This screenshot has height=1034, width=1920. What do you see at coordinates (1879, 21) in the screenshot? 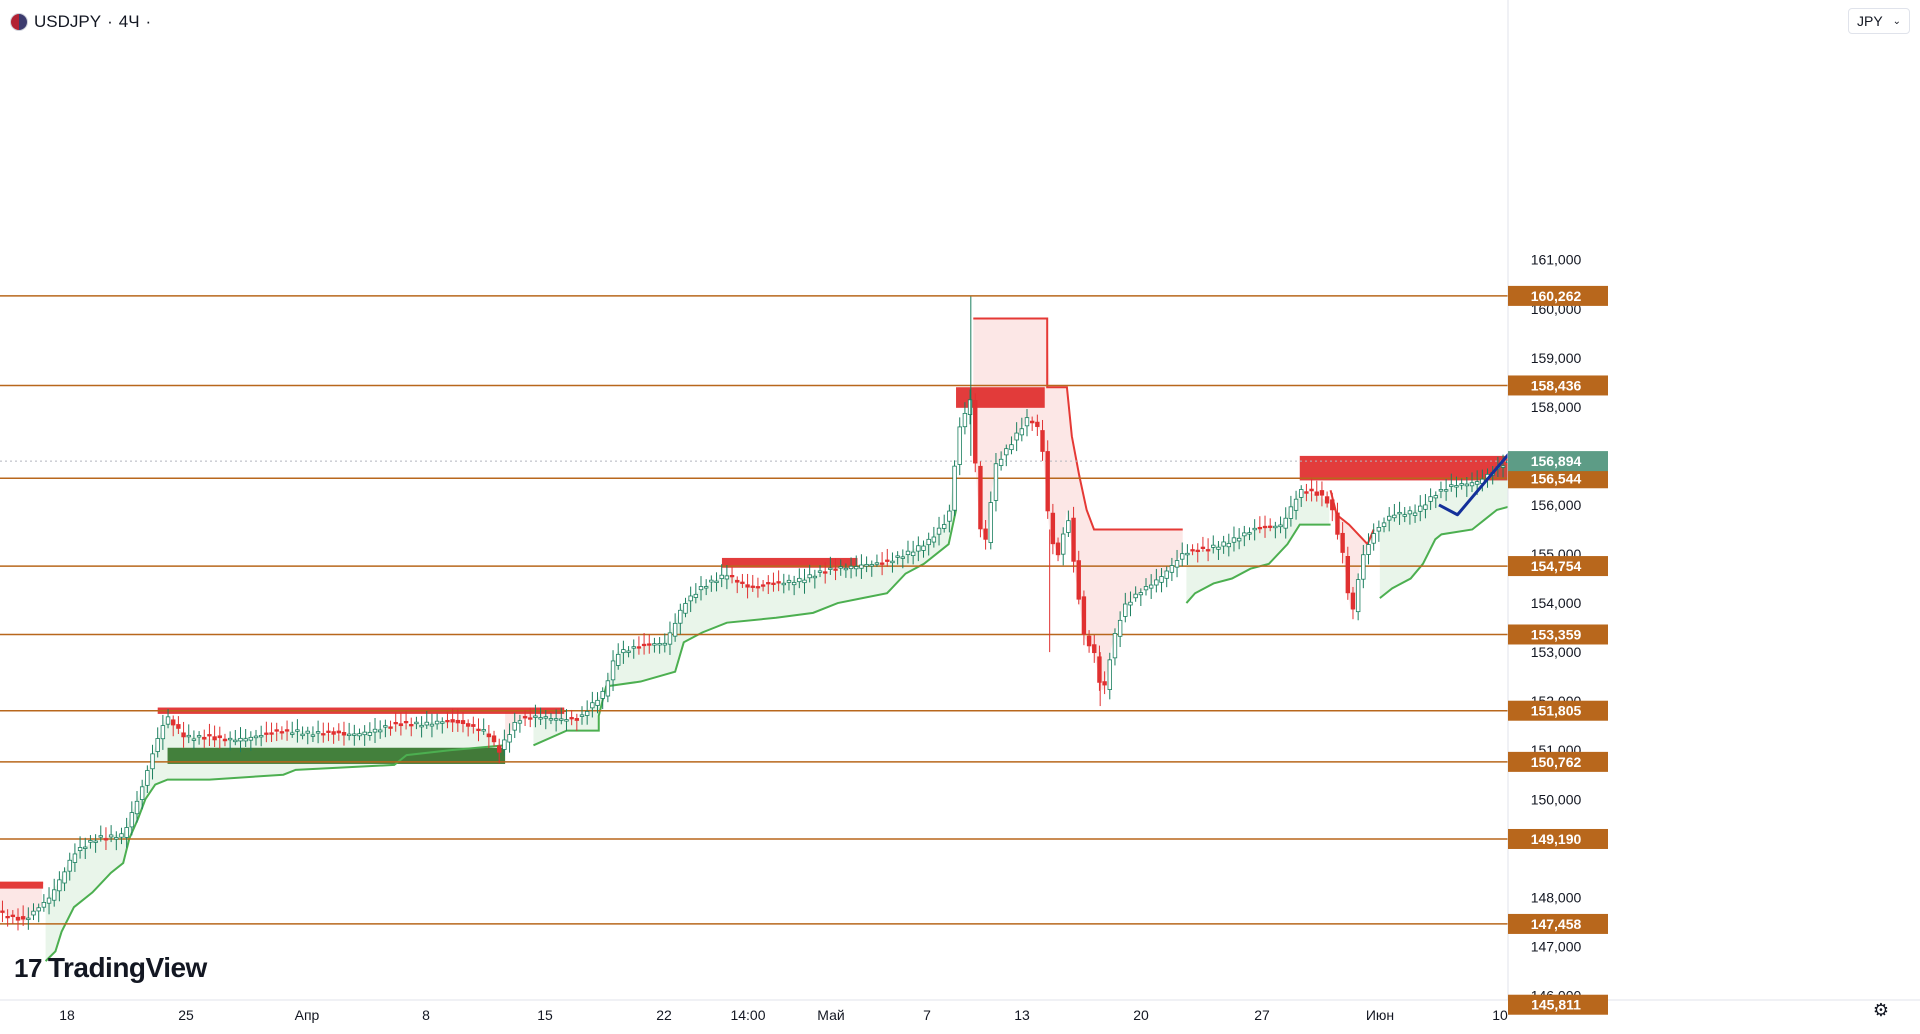
I see `currency-selector-button: JPY ⌄` at bounding box center [1879, 21].